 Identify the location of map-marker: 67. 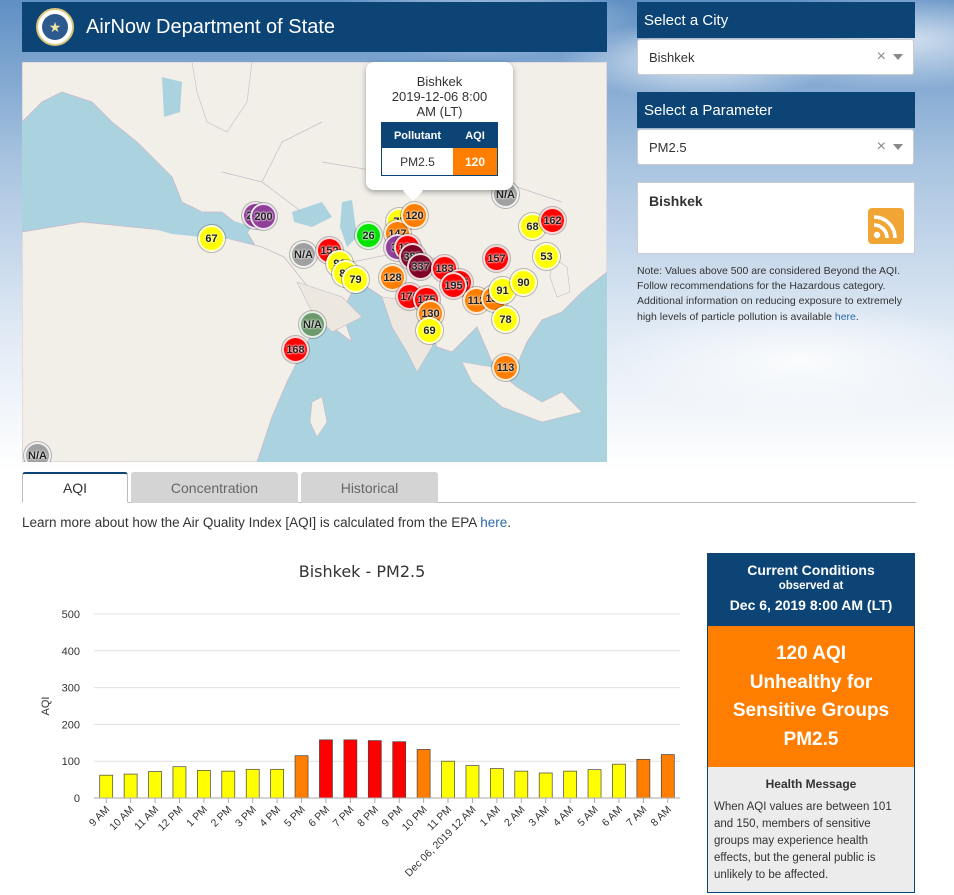
(211, 238).